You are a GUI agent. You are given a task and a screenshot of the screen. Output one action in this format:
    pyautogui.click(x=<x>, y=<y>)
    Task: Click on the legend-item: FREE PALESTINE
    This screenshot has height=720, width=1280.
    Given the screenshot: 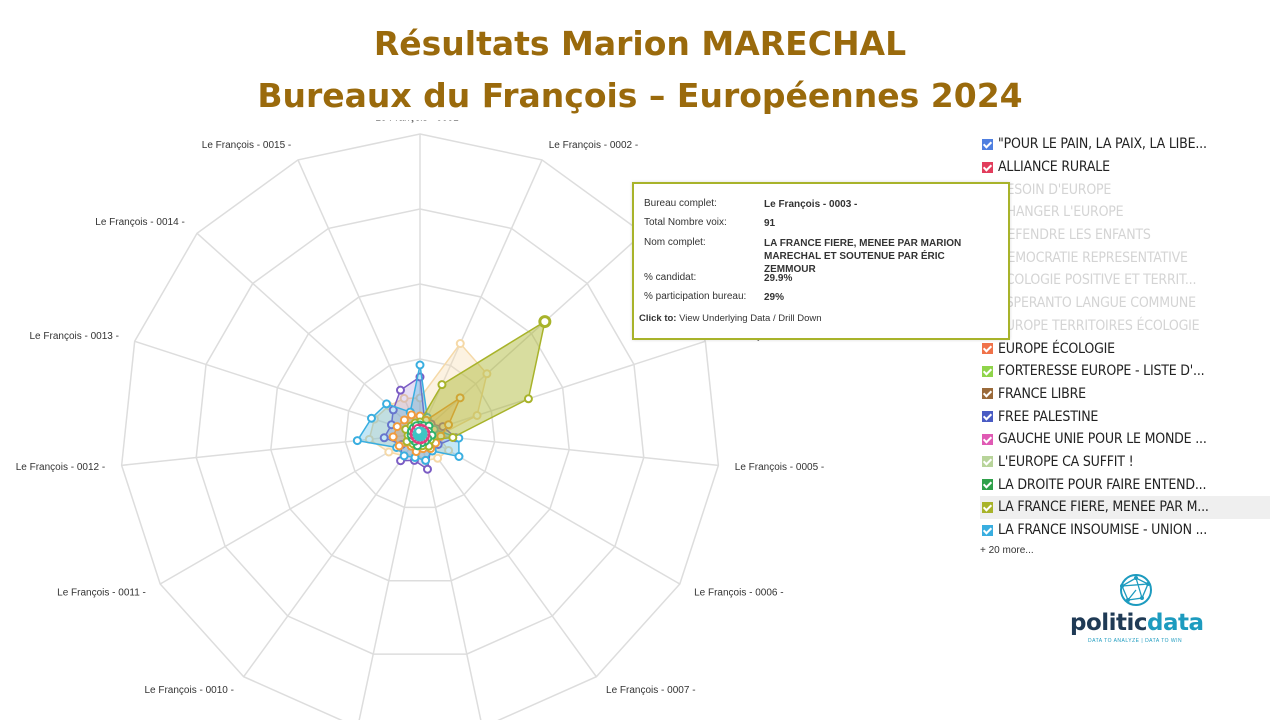 What is the action you would take?
    pyautogui.click(x=1125, y=416)
    